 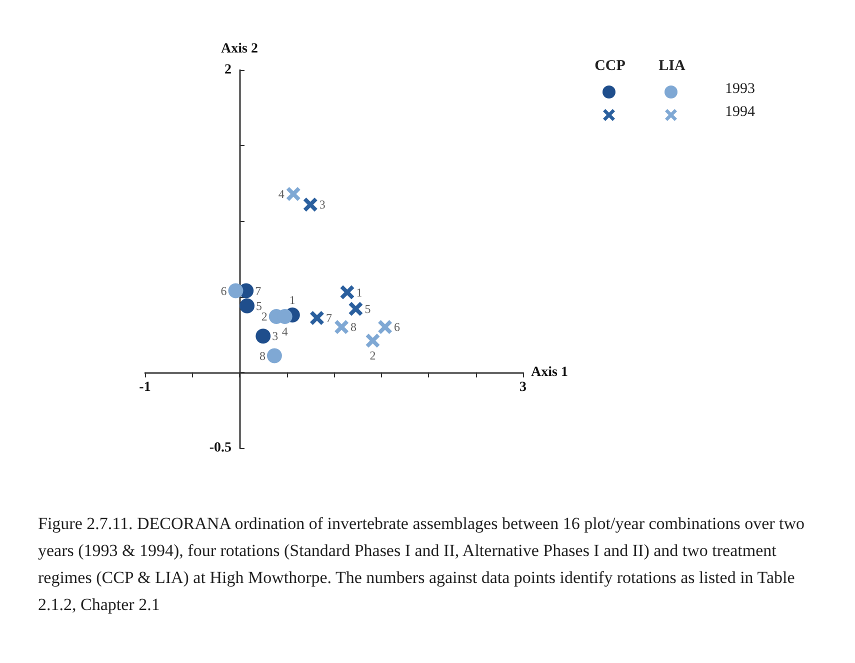 What do you see at coordinates (239, 49) in the screenshot?
I see `y-axis-title: Axis 2` at bounding box center [239, 49].